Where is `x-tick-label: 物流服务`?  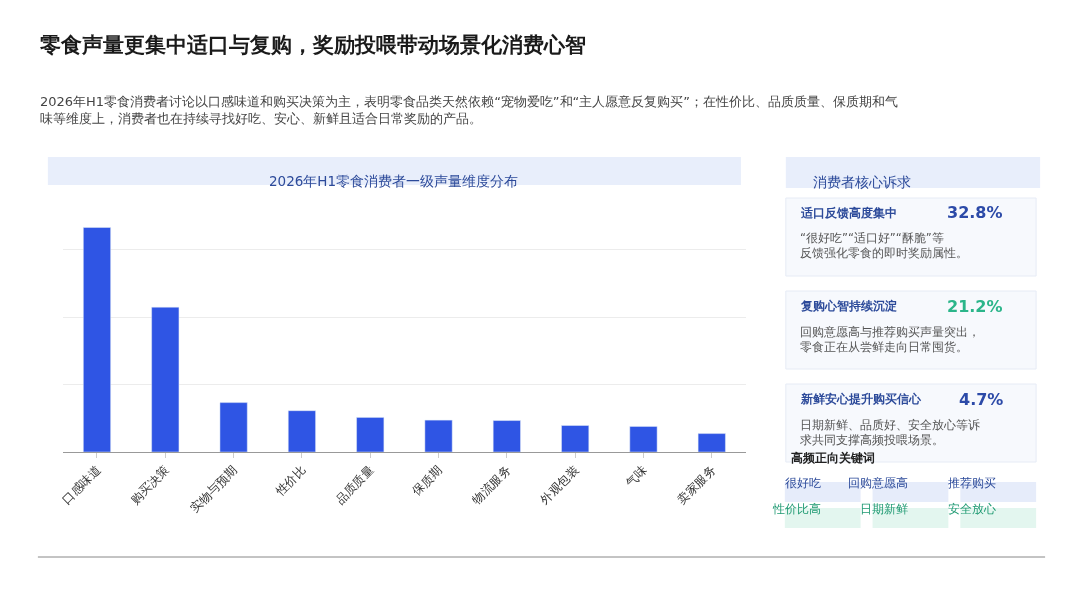 x-tick-label: 物流服务 is located at coordinates (491, 484).